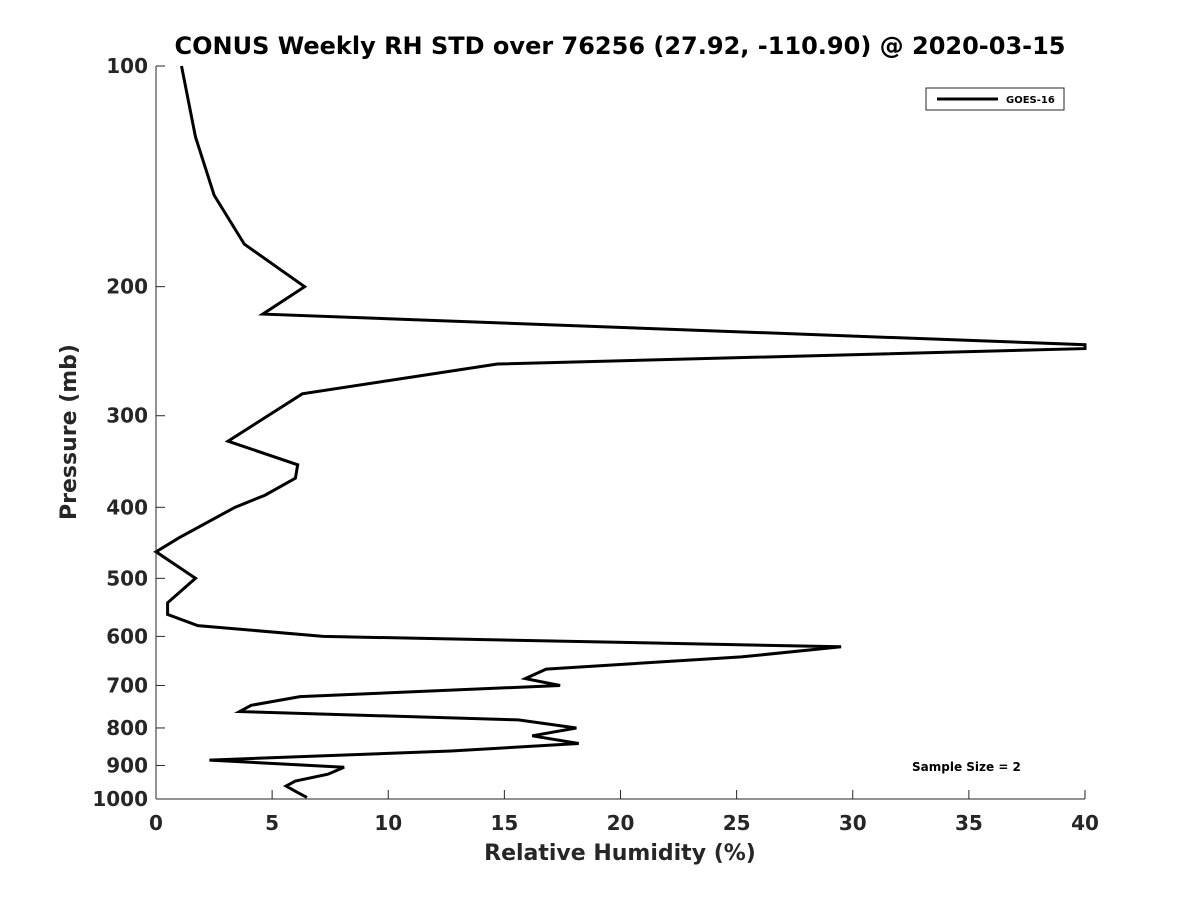  What do you see at coordinates (1085, 823) in the screenshot?
I see `x-tick-label: 40` at bounding box center [1085, 823].